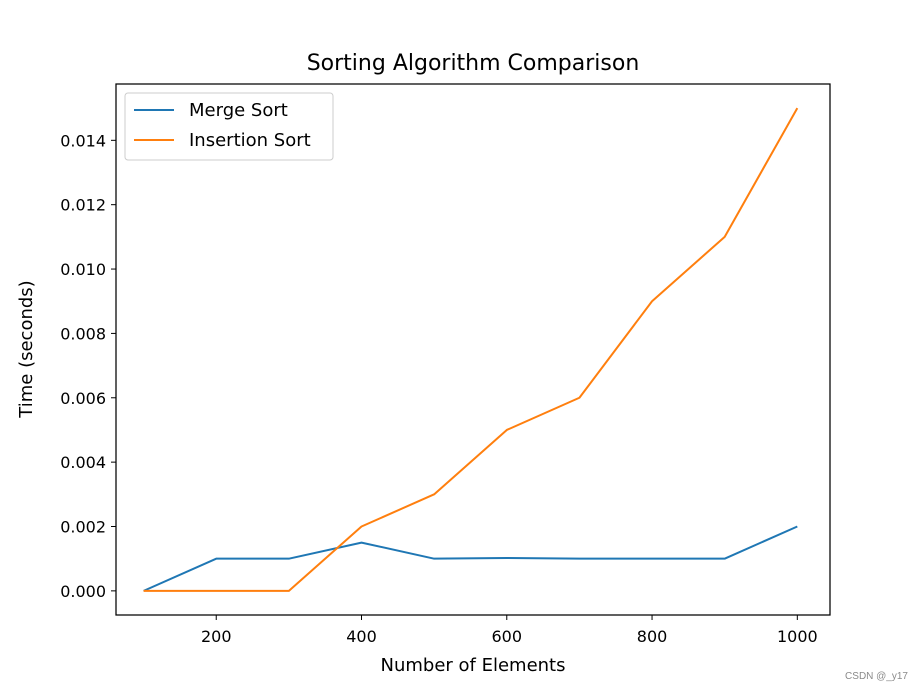 This screenshot has height=692, width=922. What do you see at coordinates (507, 636) in the screenshot?
I see `x-tick-label: 600` at bounding box center [507, 636].